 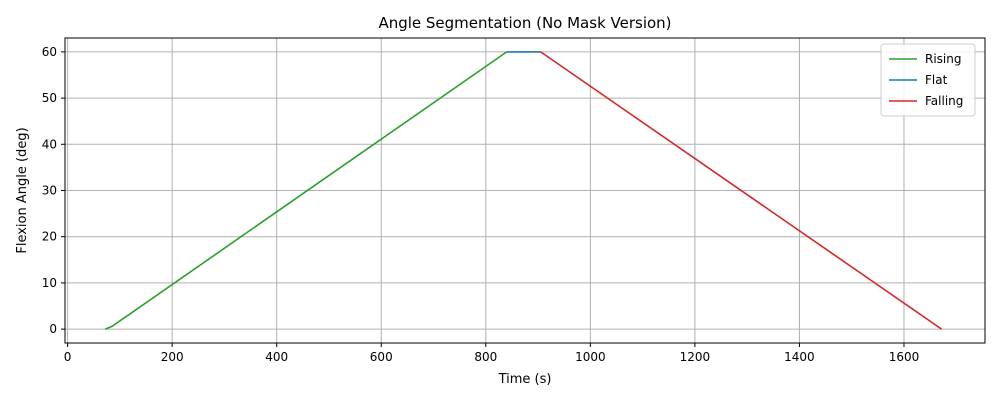 What do you see at coordinates (944, 101) in the screenshot?
I see `legend-label-falling: Falling` at bounding box center [944, 101].